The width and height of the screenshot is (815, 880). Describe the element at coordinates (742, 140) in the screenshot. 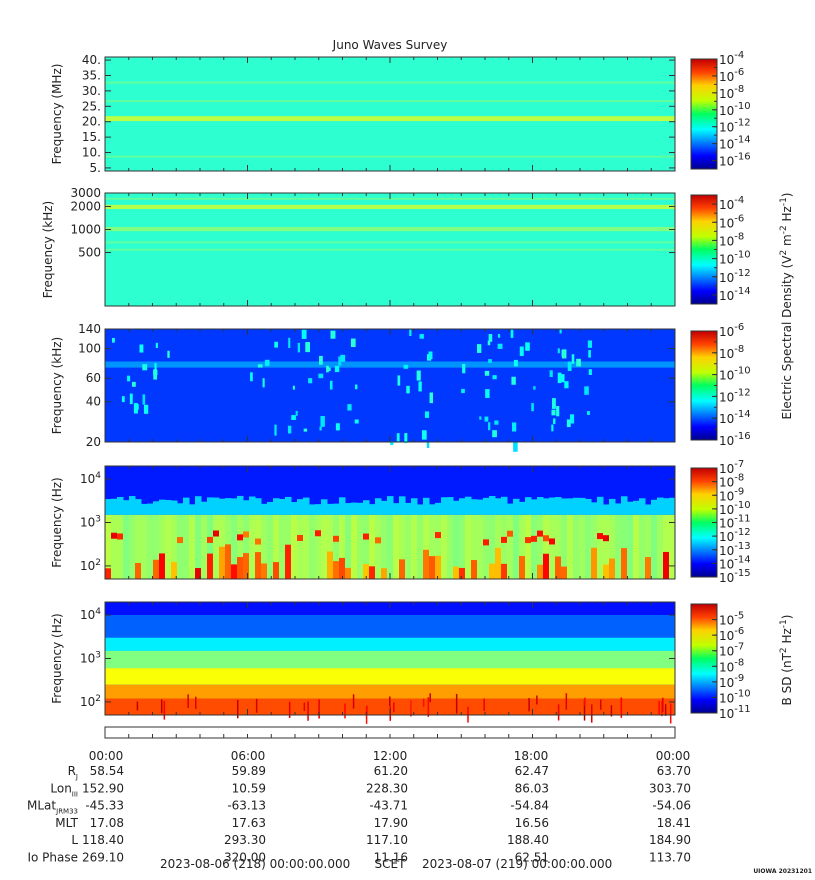

I see `colorbar-tick-exponent: -14` at that location.